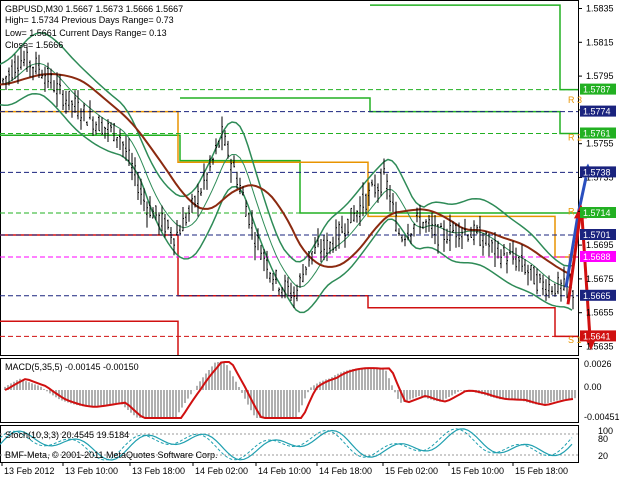 This screenshot has height=480, width=640. I want to click on macd-signal-line, so click(289, 390).